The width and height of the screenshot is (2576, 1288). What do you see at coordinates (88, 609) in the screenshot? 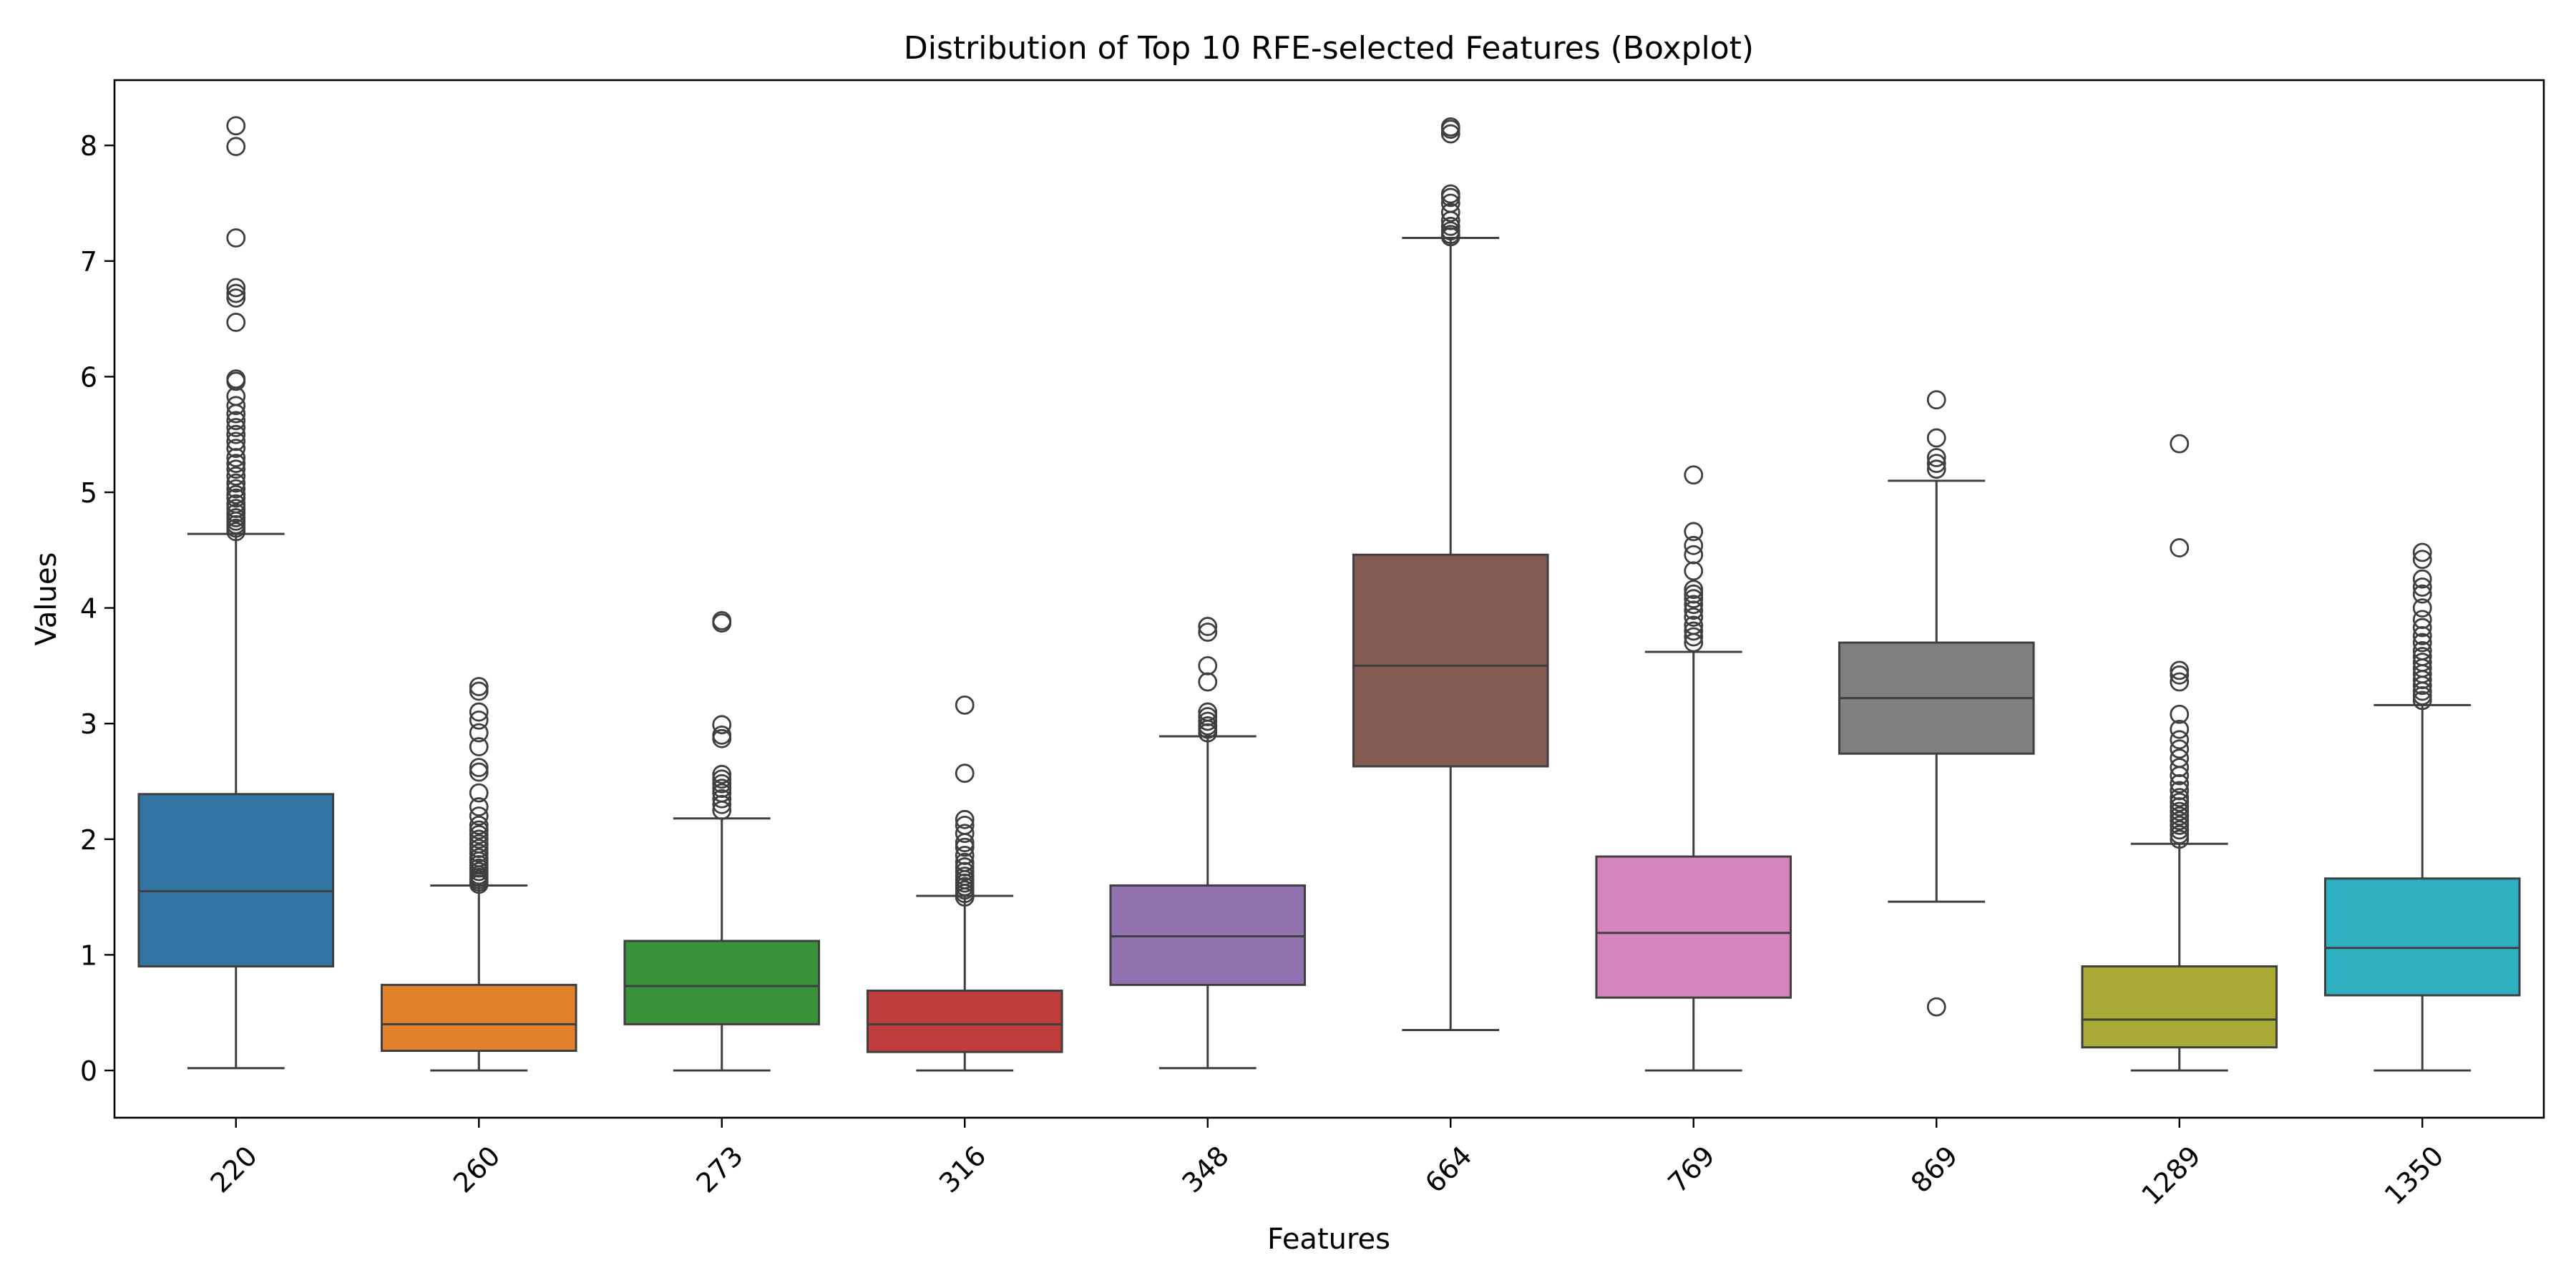
I see `y-tick-label: 4` at bounding box center [88, 609].